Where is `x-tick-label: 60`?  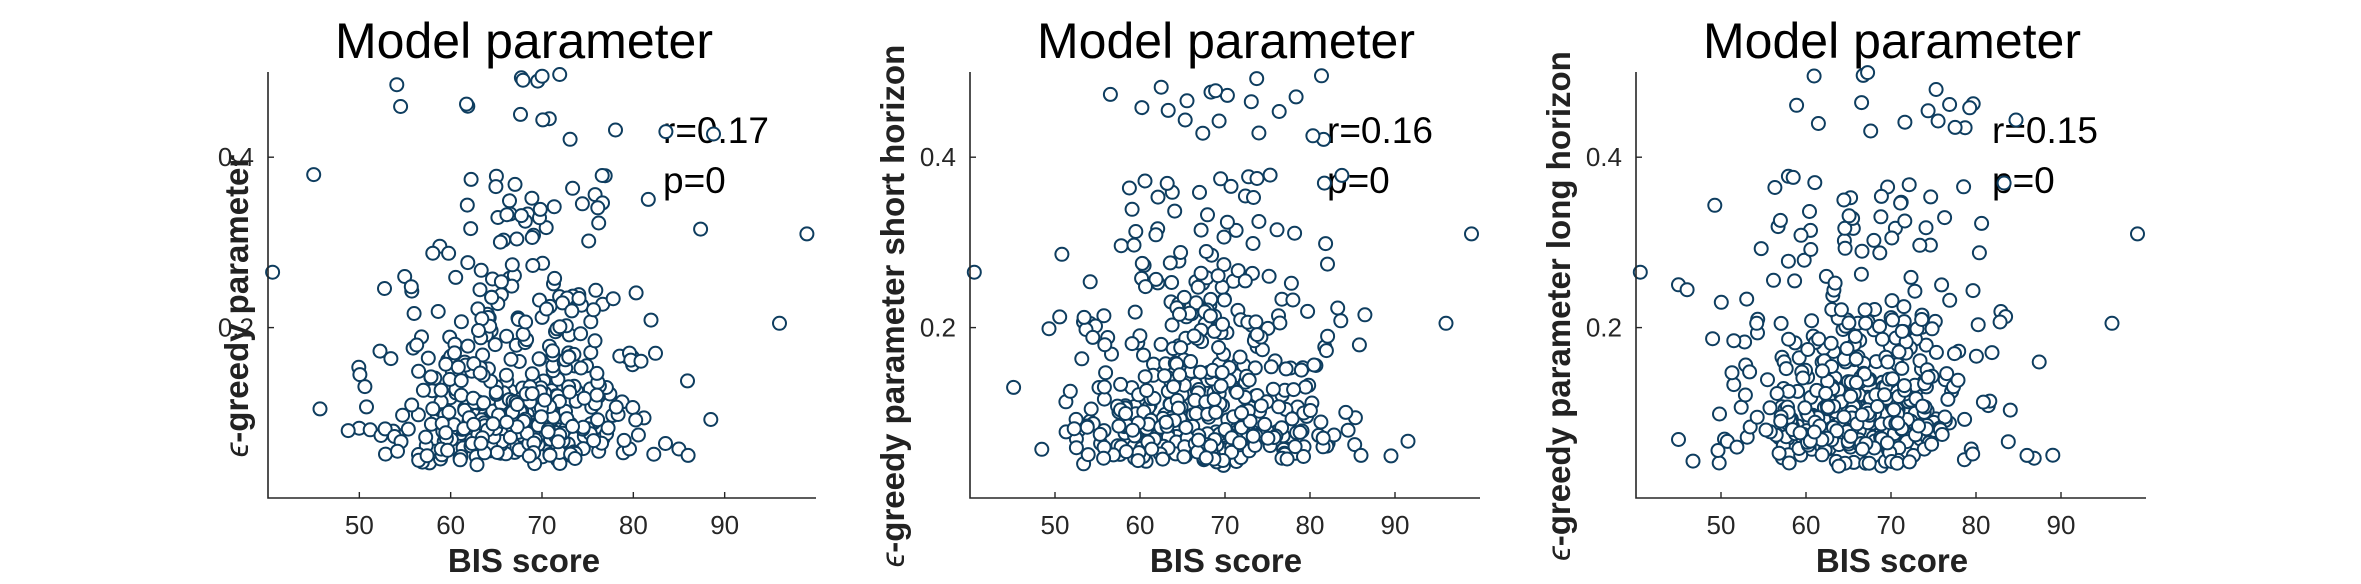 x-tick-label: 60 is located at coordinates (1806, 525).